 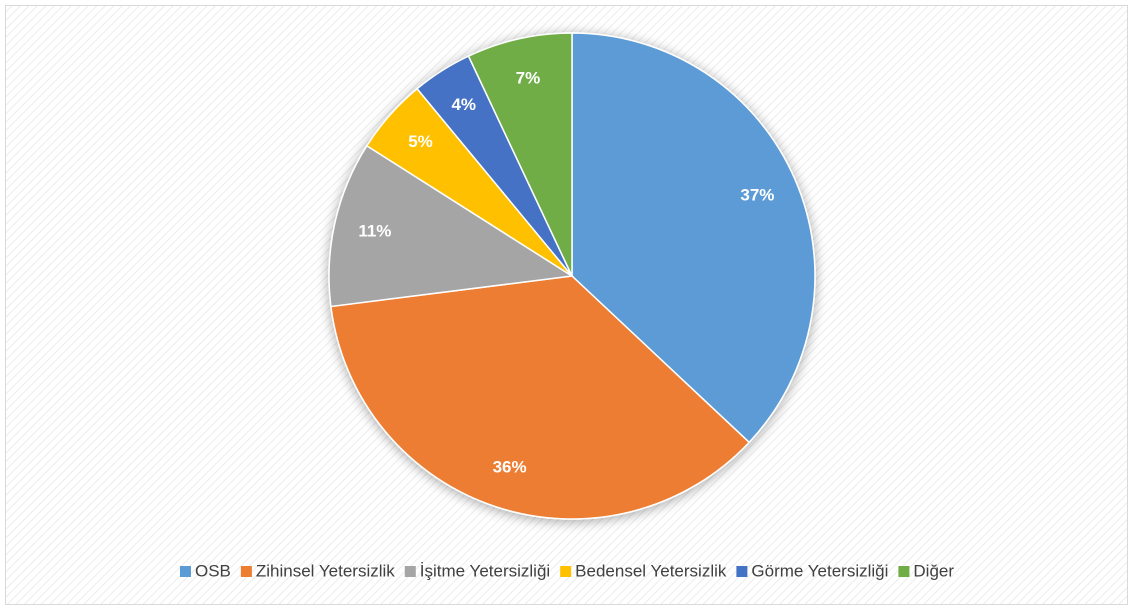 What do you see at coordinates (325, 570) in the screenshot?
I see `legend-label: Zihinsel Yetersizlik` at bounding box center [325, 570].